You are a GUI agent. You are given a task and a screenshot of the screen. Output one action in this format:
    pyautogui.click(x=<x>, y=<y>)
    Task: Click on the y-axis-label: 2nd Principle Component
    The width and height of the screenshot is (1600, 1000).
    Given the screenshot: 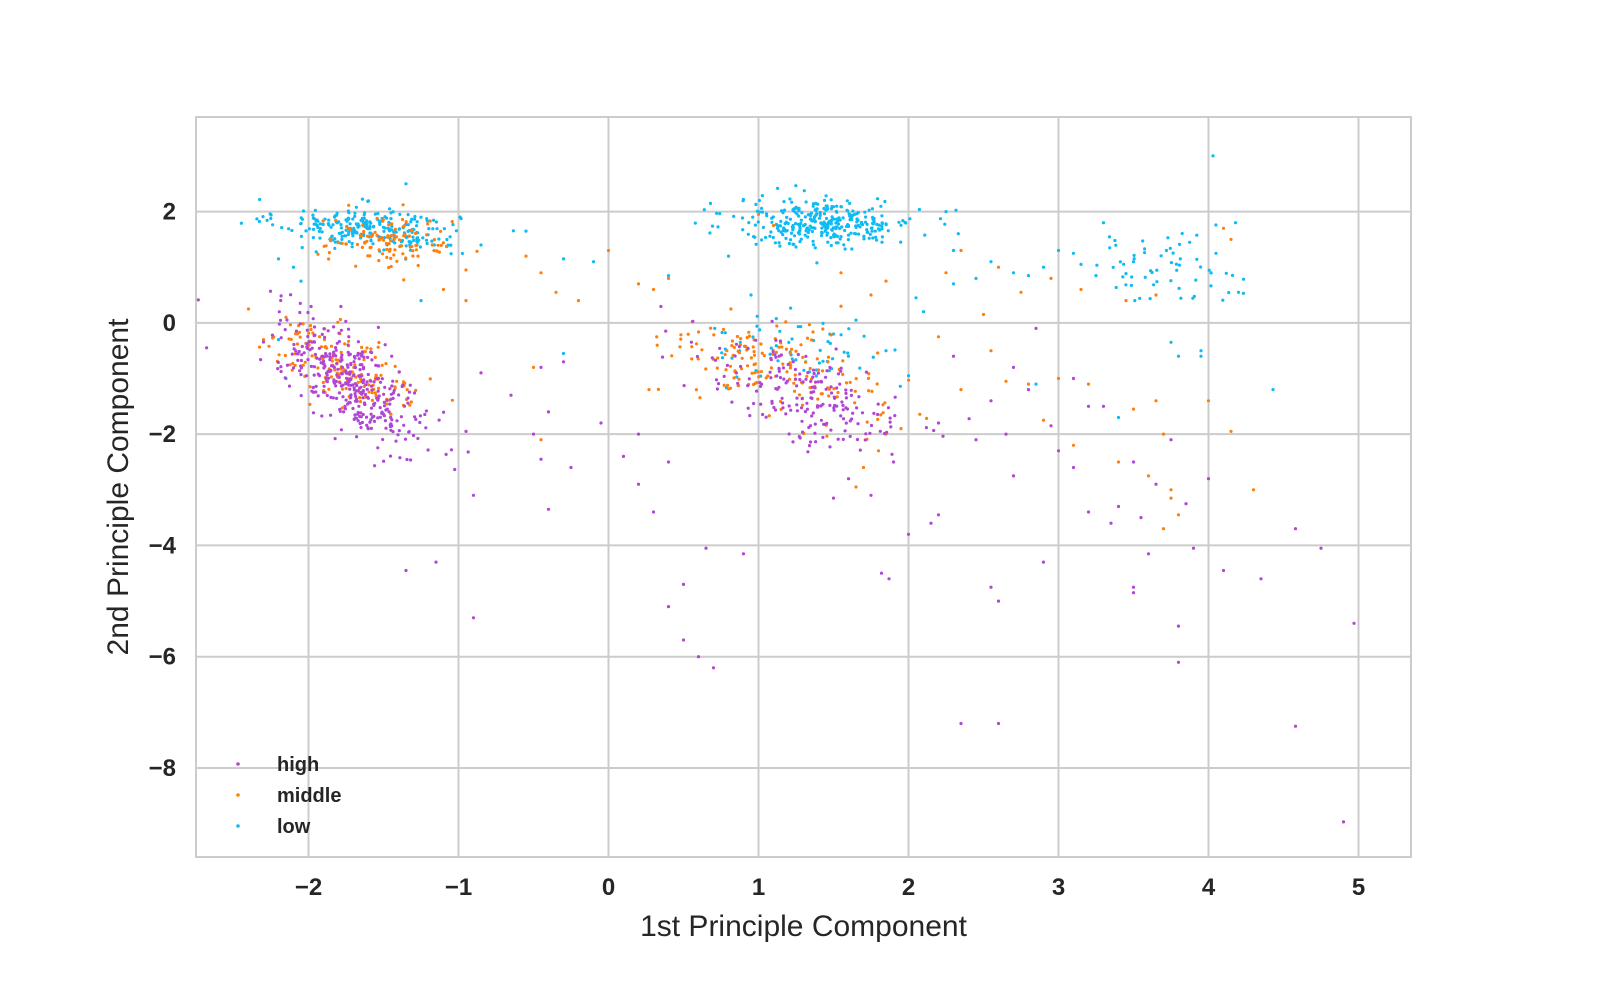 What is the action you would take?
    pyautogui.click(x=118, y=487)
    